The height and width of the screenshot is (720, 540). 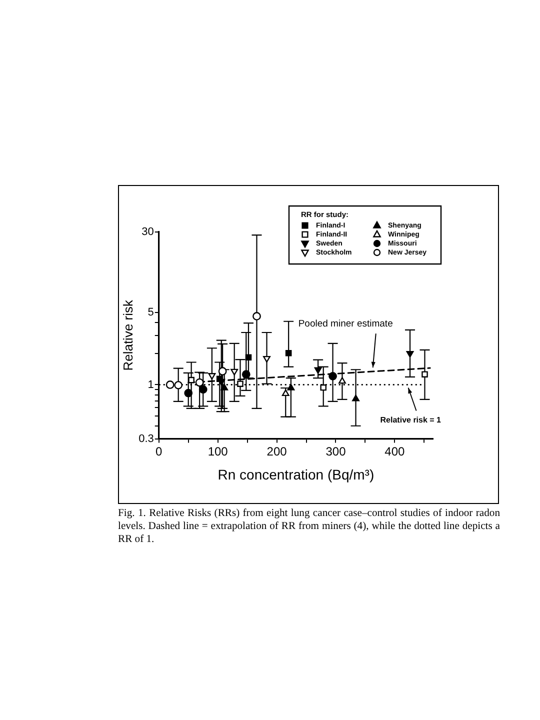 I want to click on y-axis-title: Relative risk, so click(x=128, y=335).